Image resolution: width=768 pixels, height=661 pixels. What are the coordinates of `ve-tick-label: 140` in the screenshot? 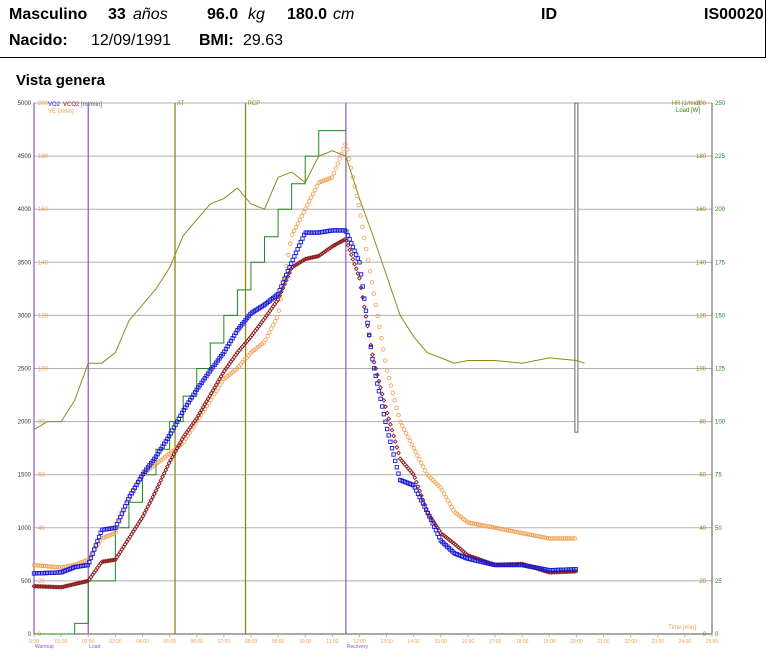 It's located at (43, 263).